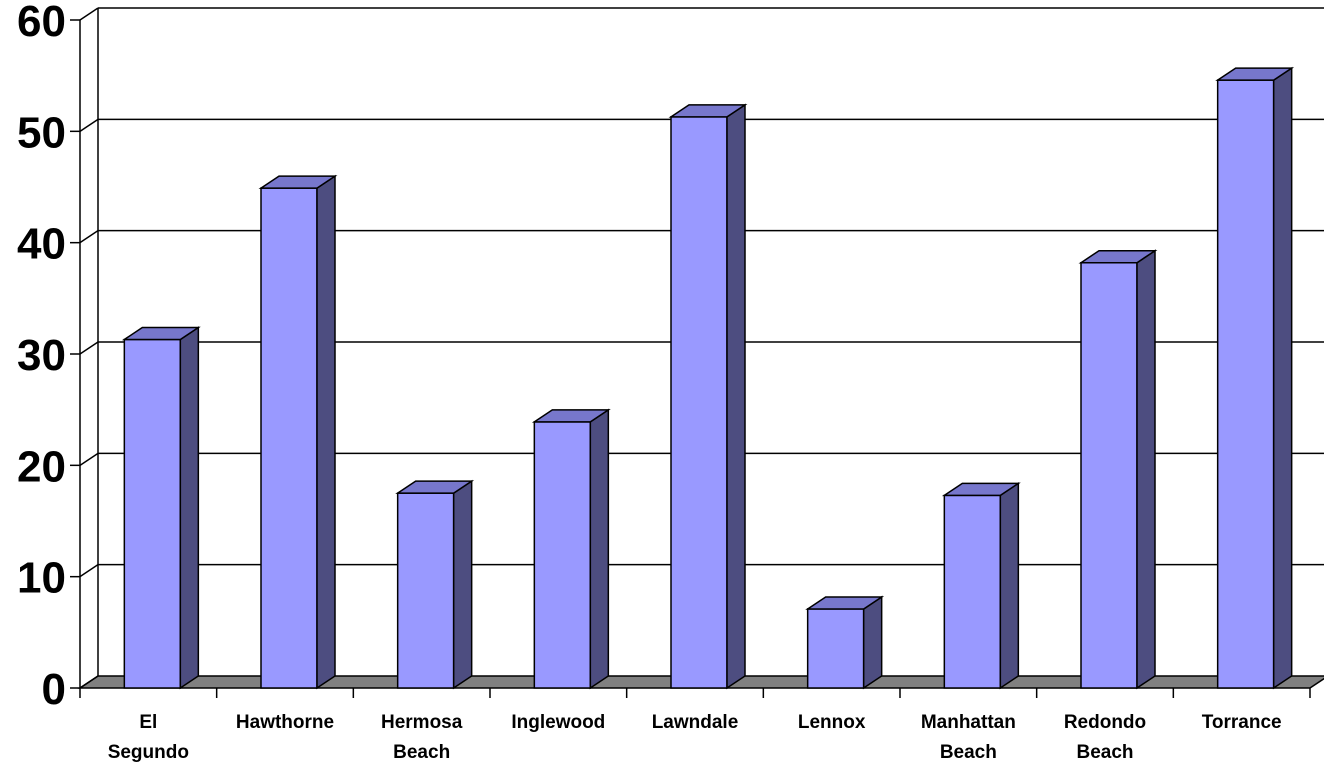 Image resolution: width=1324 pixels, height=765 pixels. Describe the element at coordinates (422, 737) in the screenshot. I see `x-category-label: Hermosa Beach` at that location.